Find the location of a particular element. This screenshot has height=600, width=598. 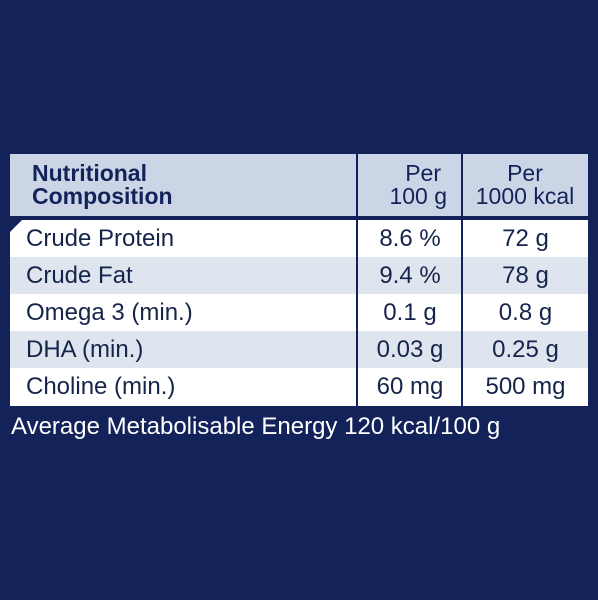

column-header-per-100g-line-1: Per is located at coordinates (423, 173).